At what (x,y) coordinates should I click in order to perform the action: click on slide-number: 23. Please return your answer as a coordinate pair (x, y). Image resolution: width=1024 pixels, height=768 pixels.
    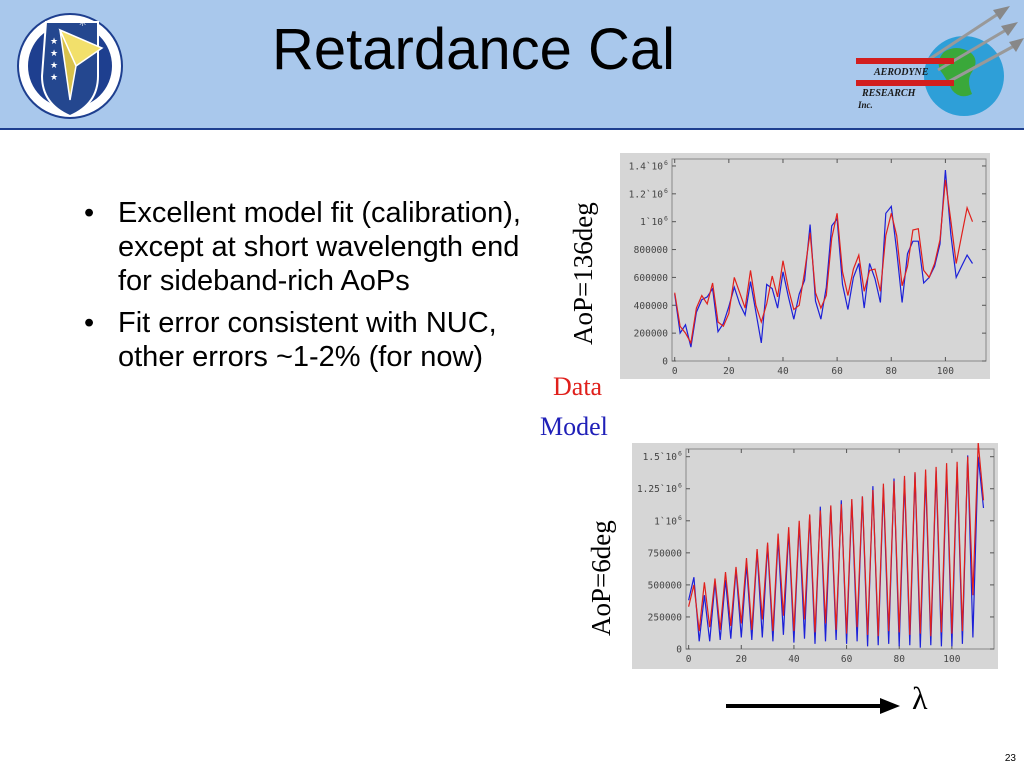
    Looking at the image, I should click on (1010, 758).